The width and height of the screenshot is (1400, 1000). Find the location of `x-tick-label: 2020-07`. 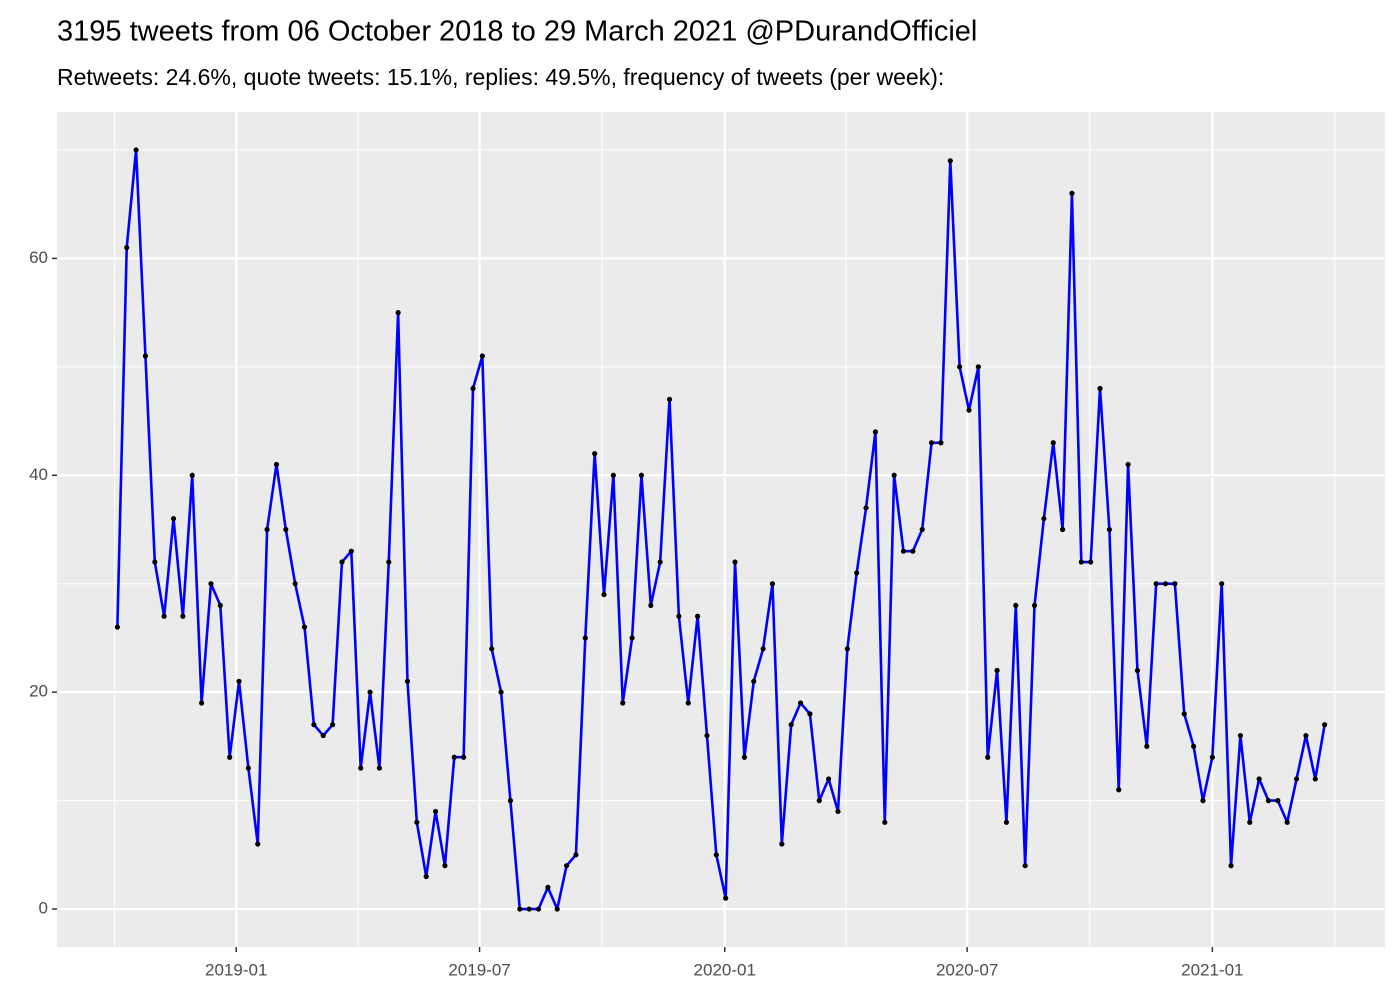

x-tick-label: 2020-07 is located at coordinates (967, 969).